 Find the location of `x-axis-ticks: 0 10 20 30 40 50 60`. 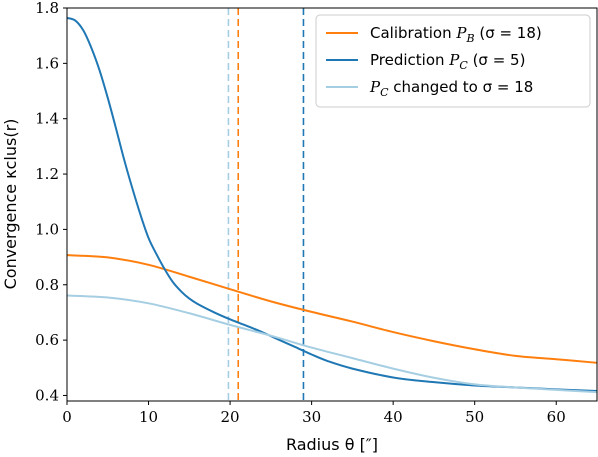

x-axis-ticks: 0 10 20 30 40 50 60 is located at coordinates (314, 413).